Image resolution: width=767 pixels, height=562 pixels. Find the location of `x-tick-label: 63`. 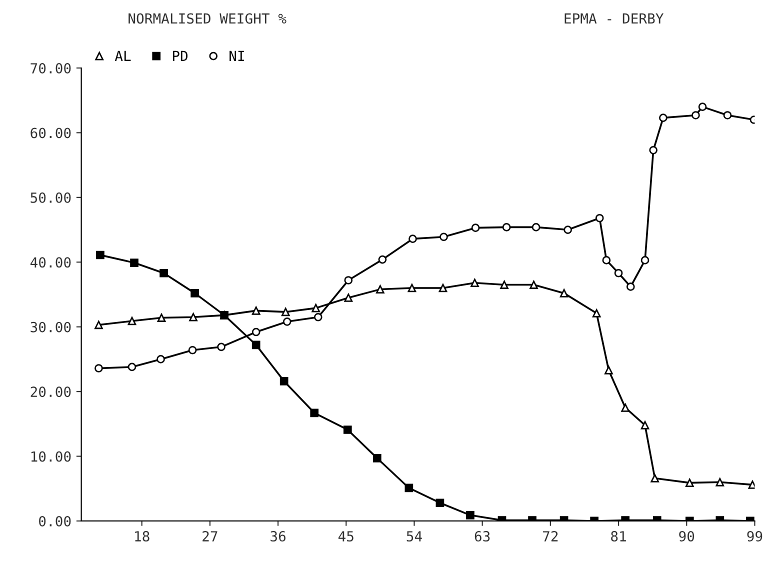

x-tick-label: 63 is located at coordinates (482, 536).